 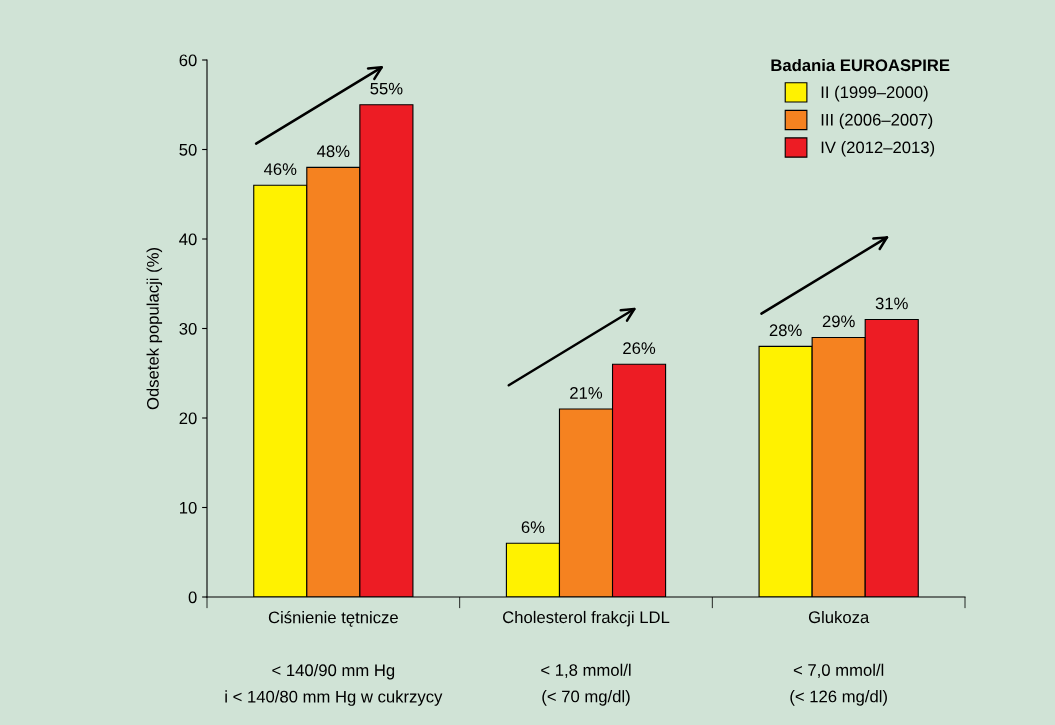 I want to click on data-label: 55%, so click(x=386, y=88).